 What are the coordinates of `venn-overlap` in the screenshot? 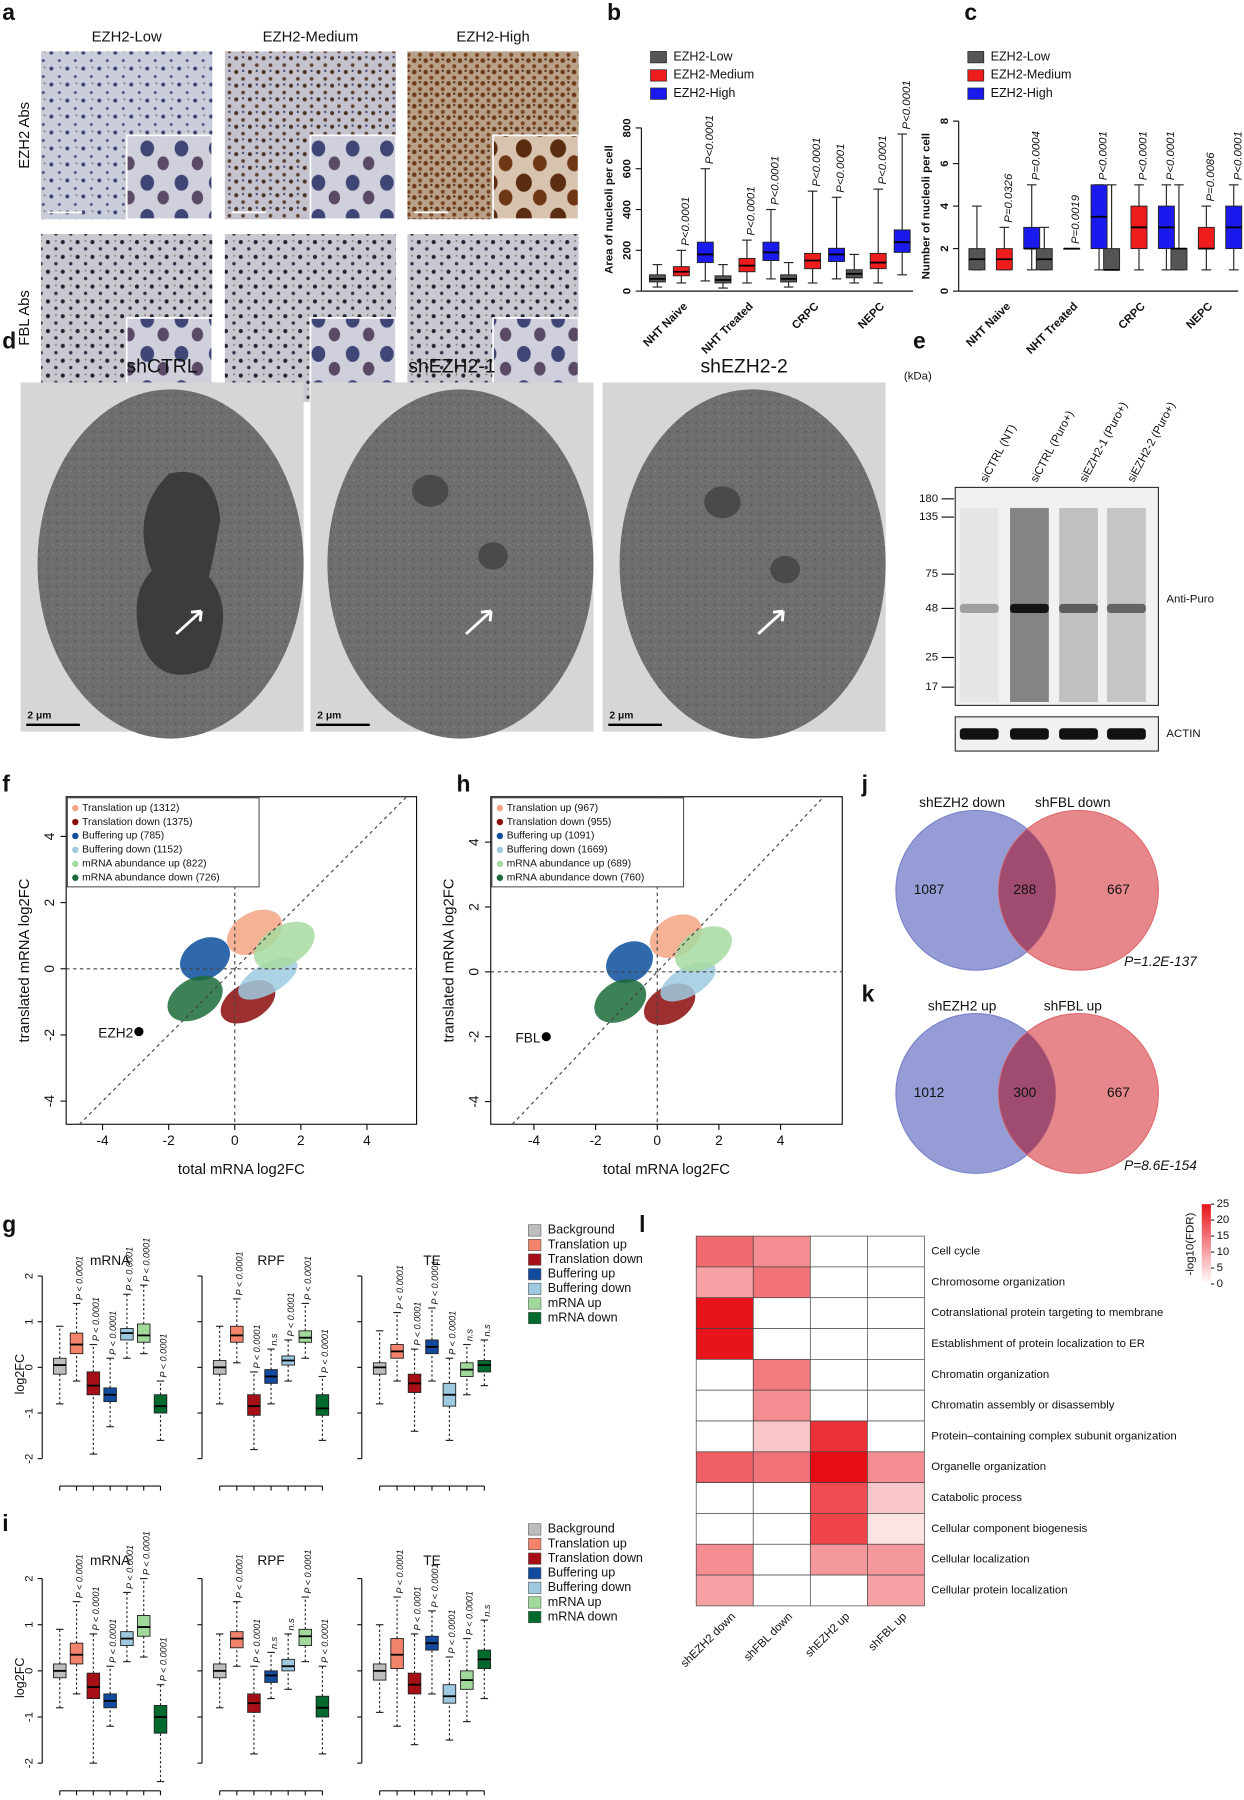 It's located at (1027, 1093).